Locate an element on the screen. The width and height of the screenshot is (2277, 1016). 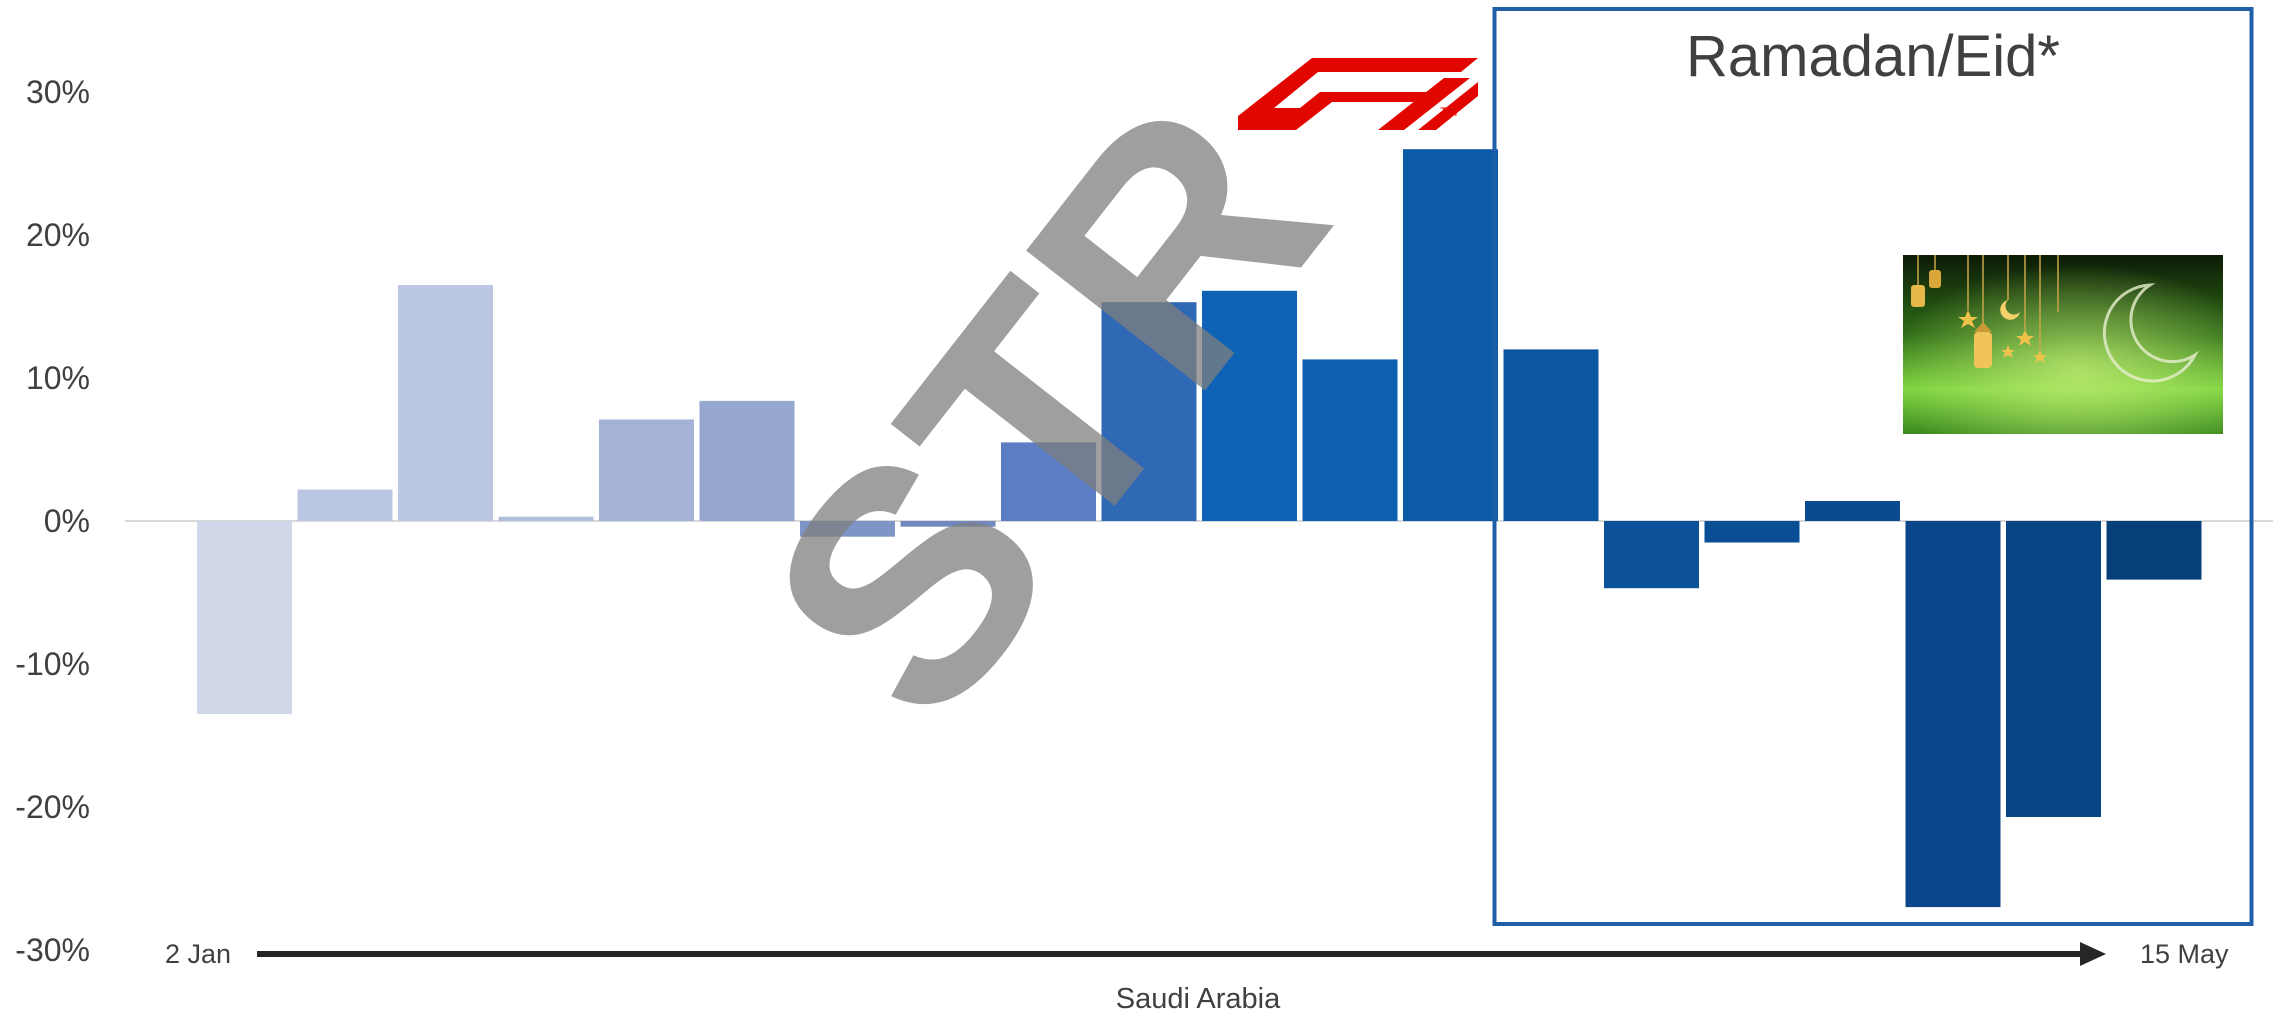
y-tick-label: 0% is located at coordinates (67, 521).